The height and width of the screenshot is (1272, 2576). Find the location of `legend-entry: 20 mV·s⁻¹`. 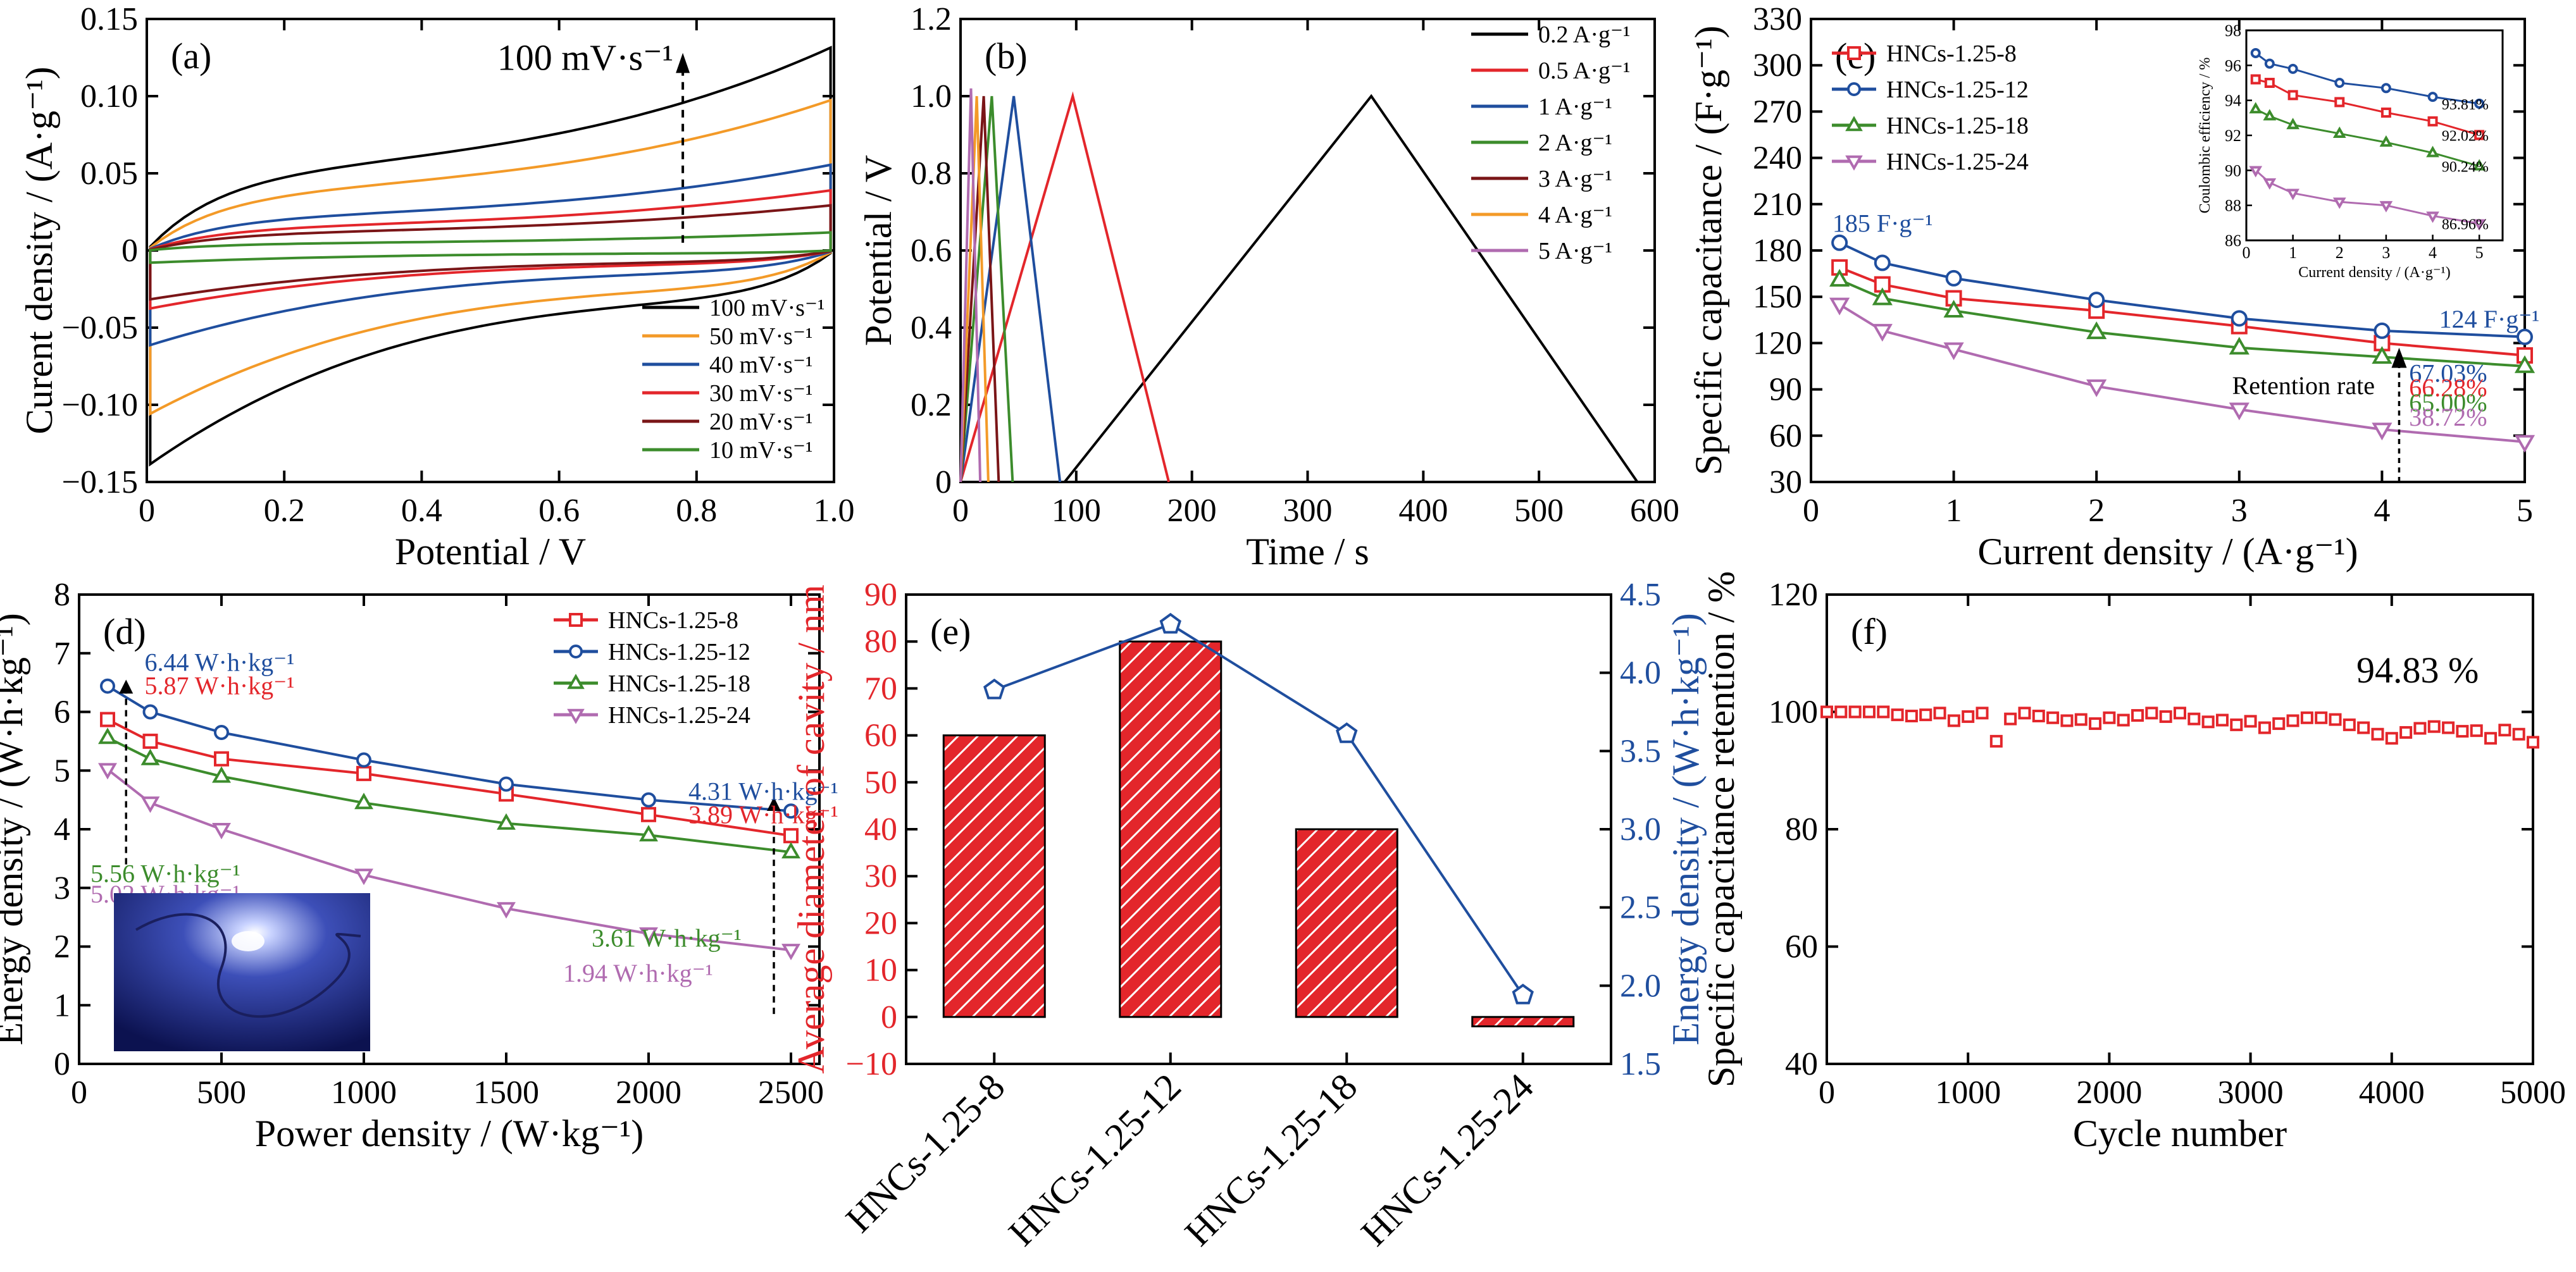

legend-entry: 20 mV·s⁻¹ is located at coordinates (727, 422).